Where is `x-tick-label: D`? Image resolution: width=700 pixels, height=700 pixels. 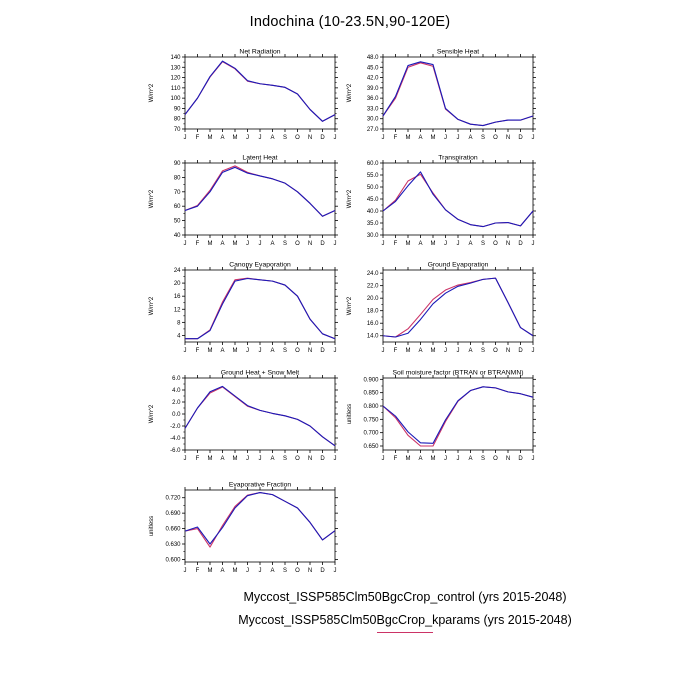 x-tick-label: D is located at coordinates (322, 571).